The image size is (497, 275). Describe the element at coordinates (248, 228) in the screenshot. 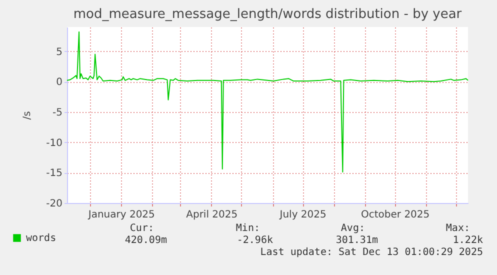

I see `text: Min:` at that location.